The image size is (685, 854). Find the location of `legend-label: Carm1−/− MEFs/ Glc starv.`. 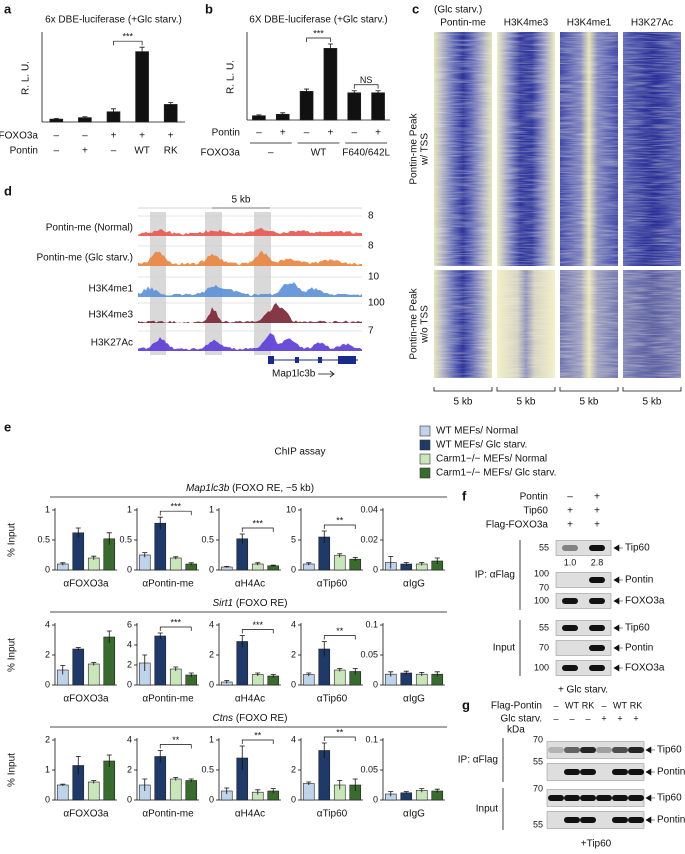

legend-label: Carm1−/− MEFs/ Glc starv. is located at coordinates (496, 473).